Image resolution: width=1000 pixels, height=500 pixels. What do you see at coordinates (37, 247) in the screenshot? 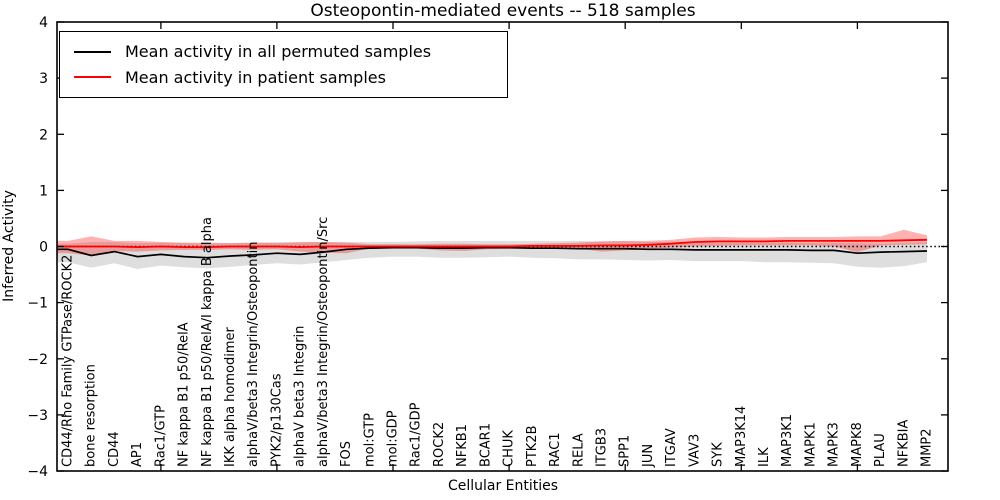
I see `y-tick-labels: 4 3 2 1 0 −1 −2 −3 −4` at bounding box center [37, 247].